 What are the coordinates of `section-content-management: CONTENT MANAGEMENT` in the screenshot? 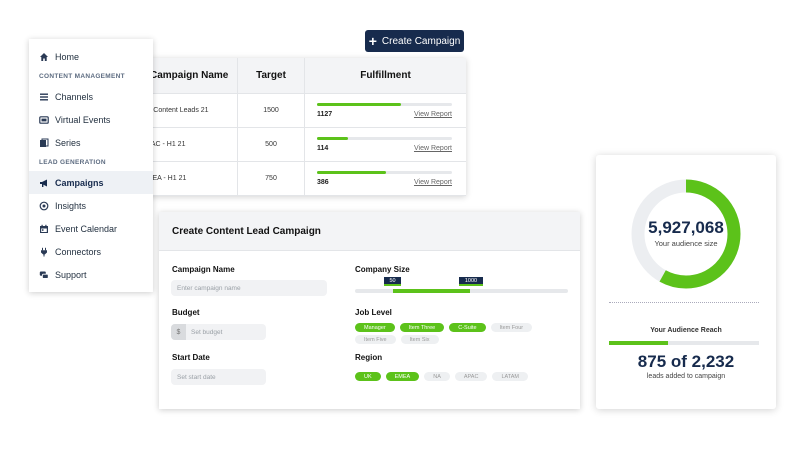 It's located at (82, 76).